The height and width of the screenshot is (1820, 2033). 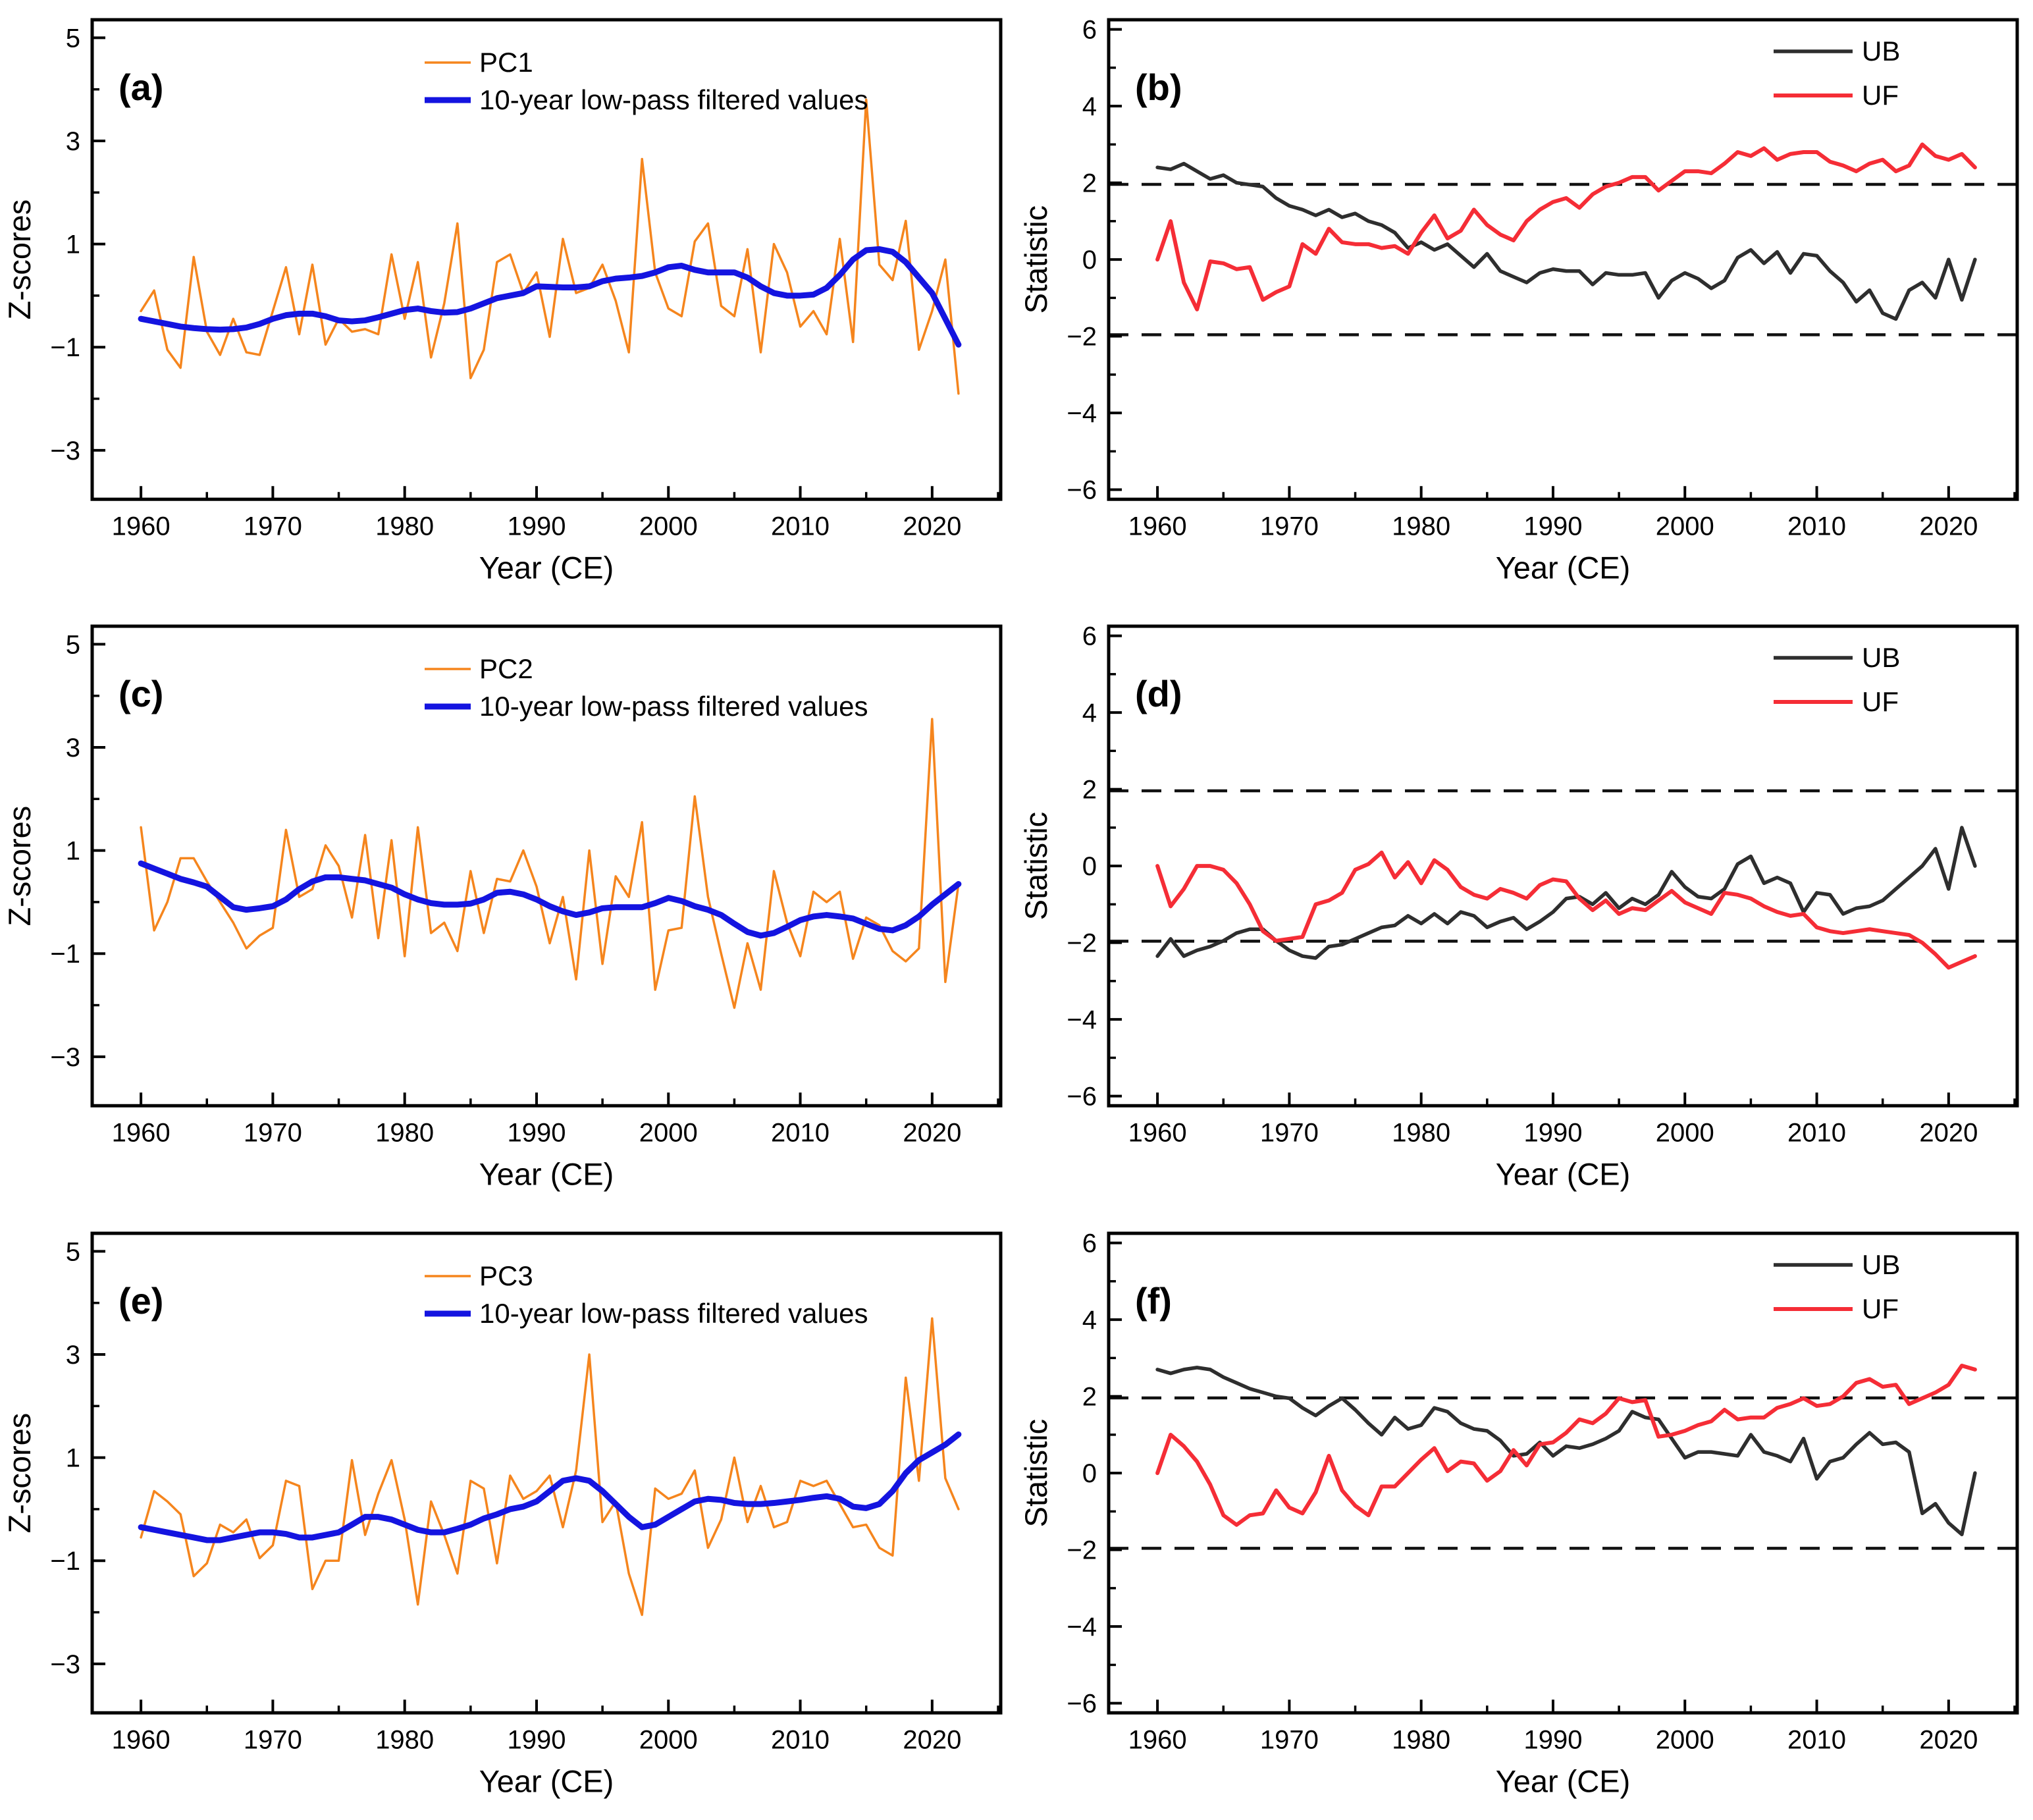 I want to click on legend-label: PC2, so click(x=506, y=668).